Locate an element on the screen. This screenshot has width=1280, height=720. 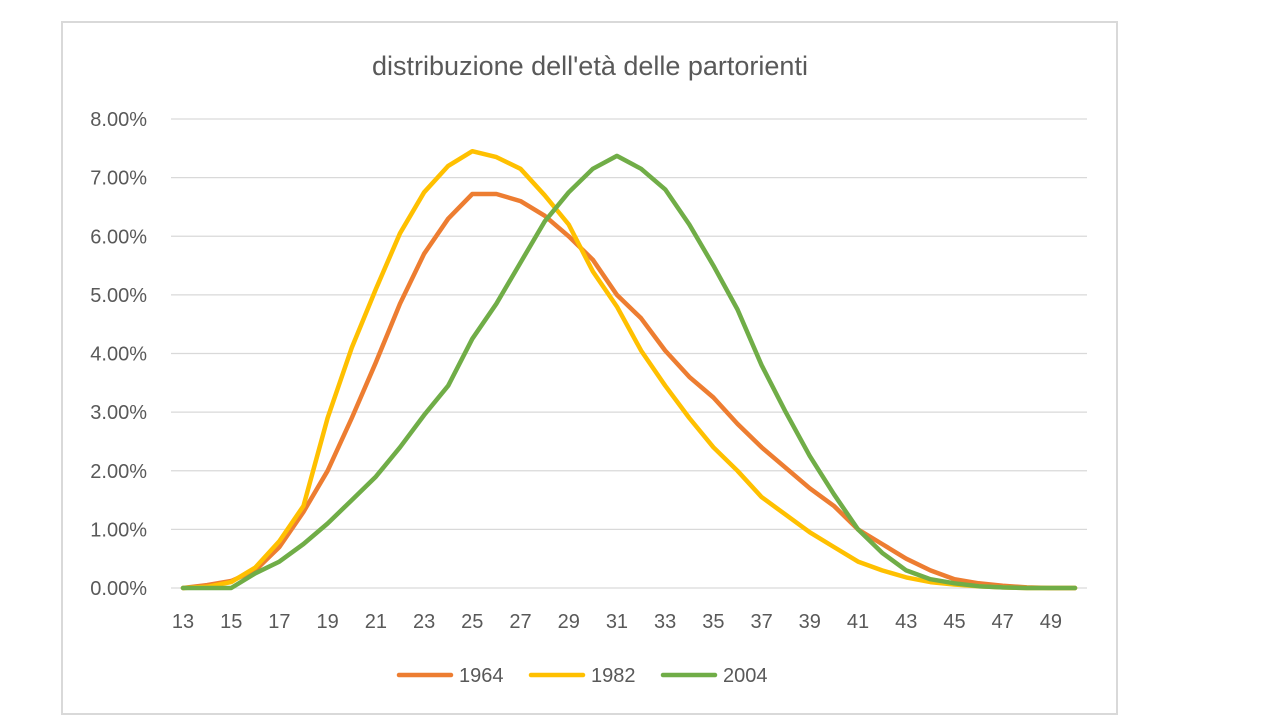
chart-title: distribuzione dell'età delle partorienti is located at coordinates (590, 66).